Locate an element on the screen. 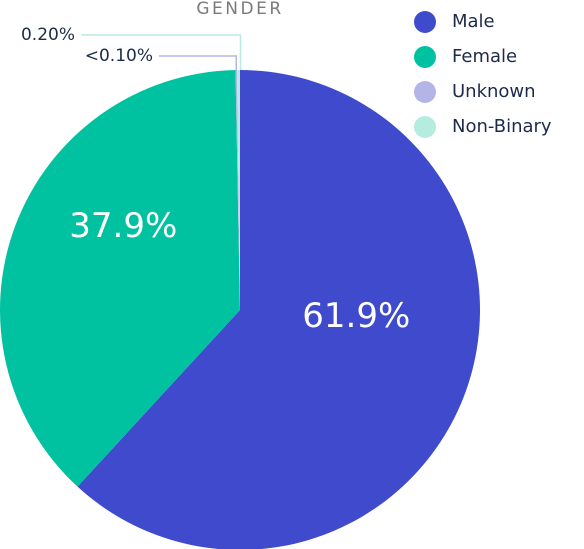 This screenshot has width=584, height=549. slice-label: <0.10% is located at coordinates (119, 56).